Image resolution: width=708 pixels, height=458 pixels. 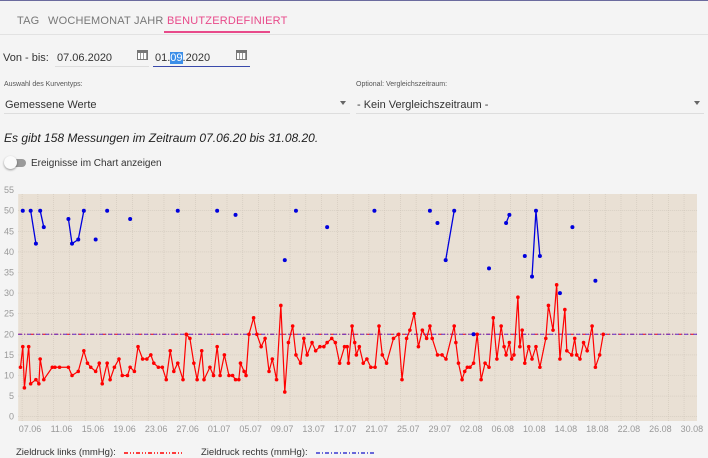 What do you see at coordinates (70, 21) in the screenshot?
I see `tab-woche: WOCHE` at bounding box center [70, 21].